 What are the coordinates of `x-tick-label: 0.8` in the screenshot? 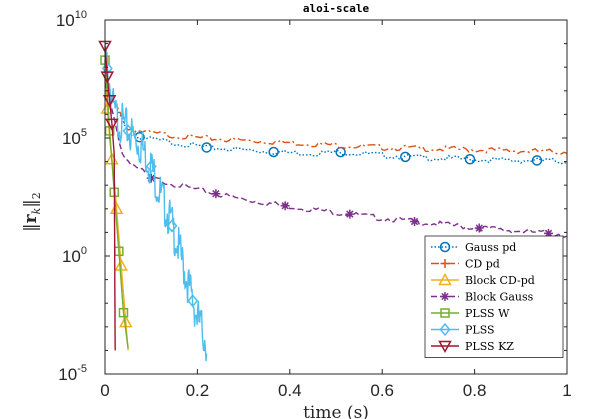 It's located at (475, 390).